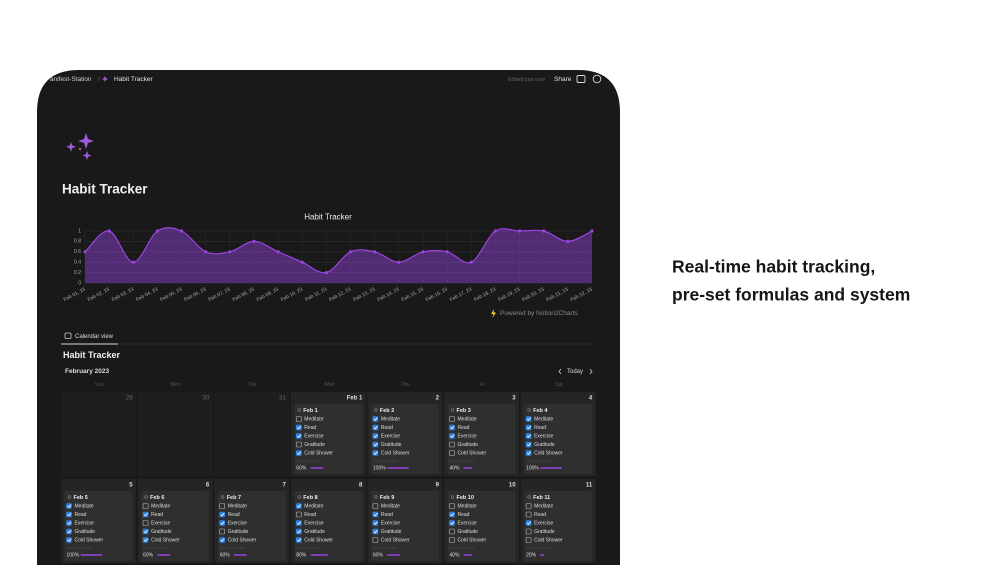  I want to click on calendar-tab: Calendar view, so click(94, 337).